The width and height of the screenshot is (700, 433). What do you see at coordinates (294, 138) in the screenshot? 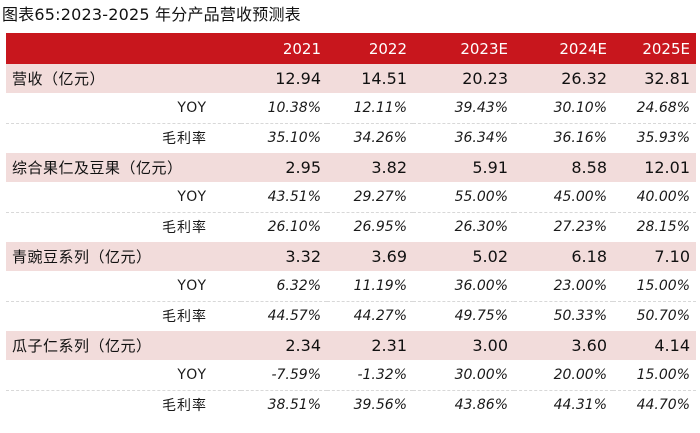
I see `table-cell: 35.10%` at bounding box center [294, 138].